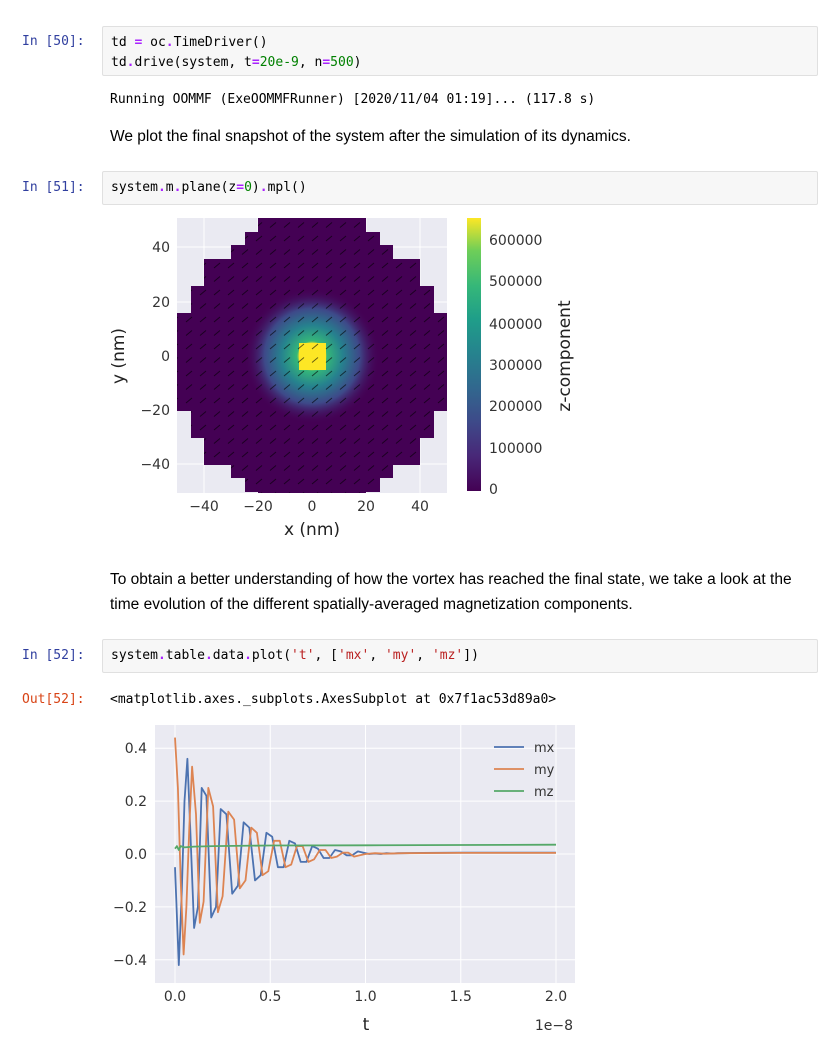 The width and height of the screenshot is (831, 1064). Describe the element at coordinates (53, 41) in the screenshot. I see `cell-50-prompt: In [50]:` at that location.